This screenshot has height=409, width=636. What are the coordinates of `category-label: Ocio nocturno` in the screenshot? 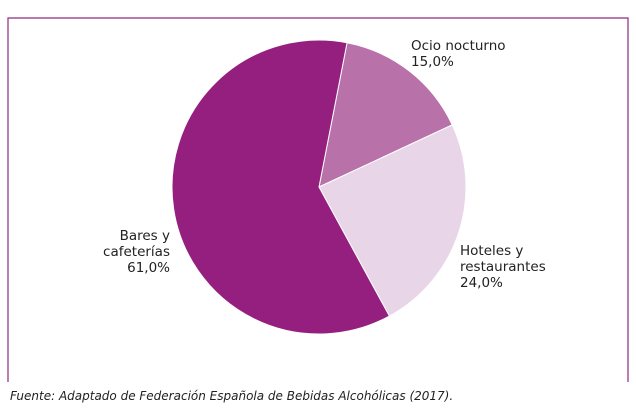 It's located at (458, 46).